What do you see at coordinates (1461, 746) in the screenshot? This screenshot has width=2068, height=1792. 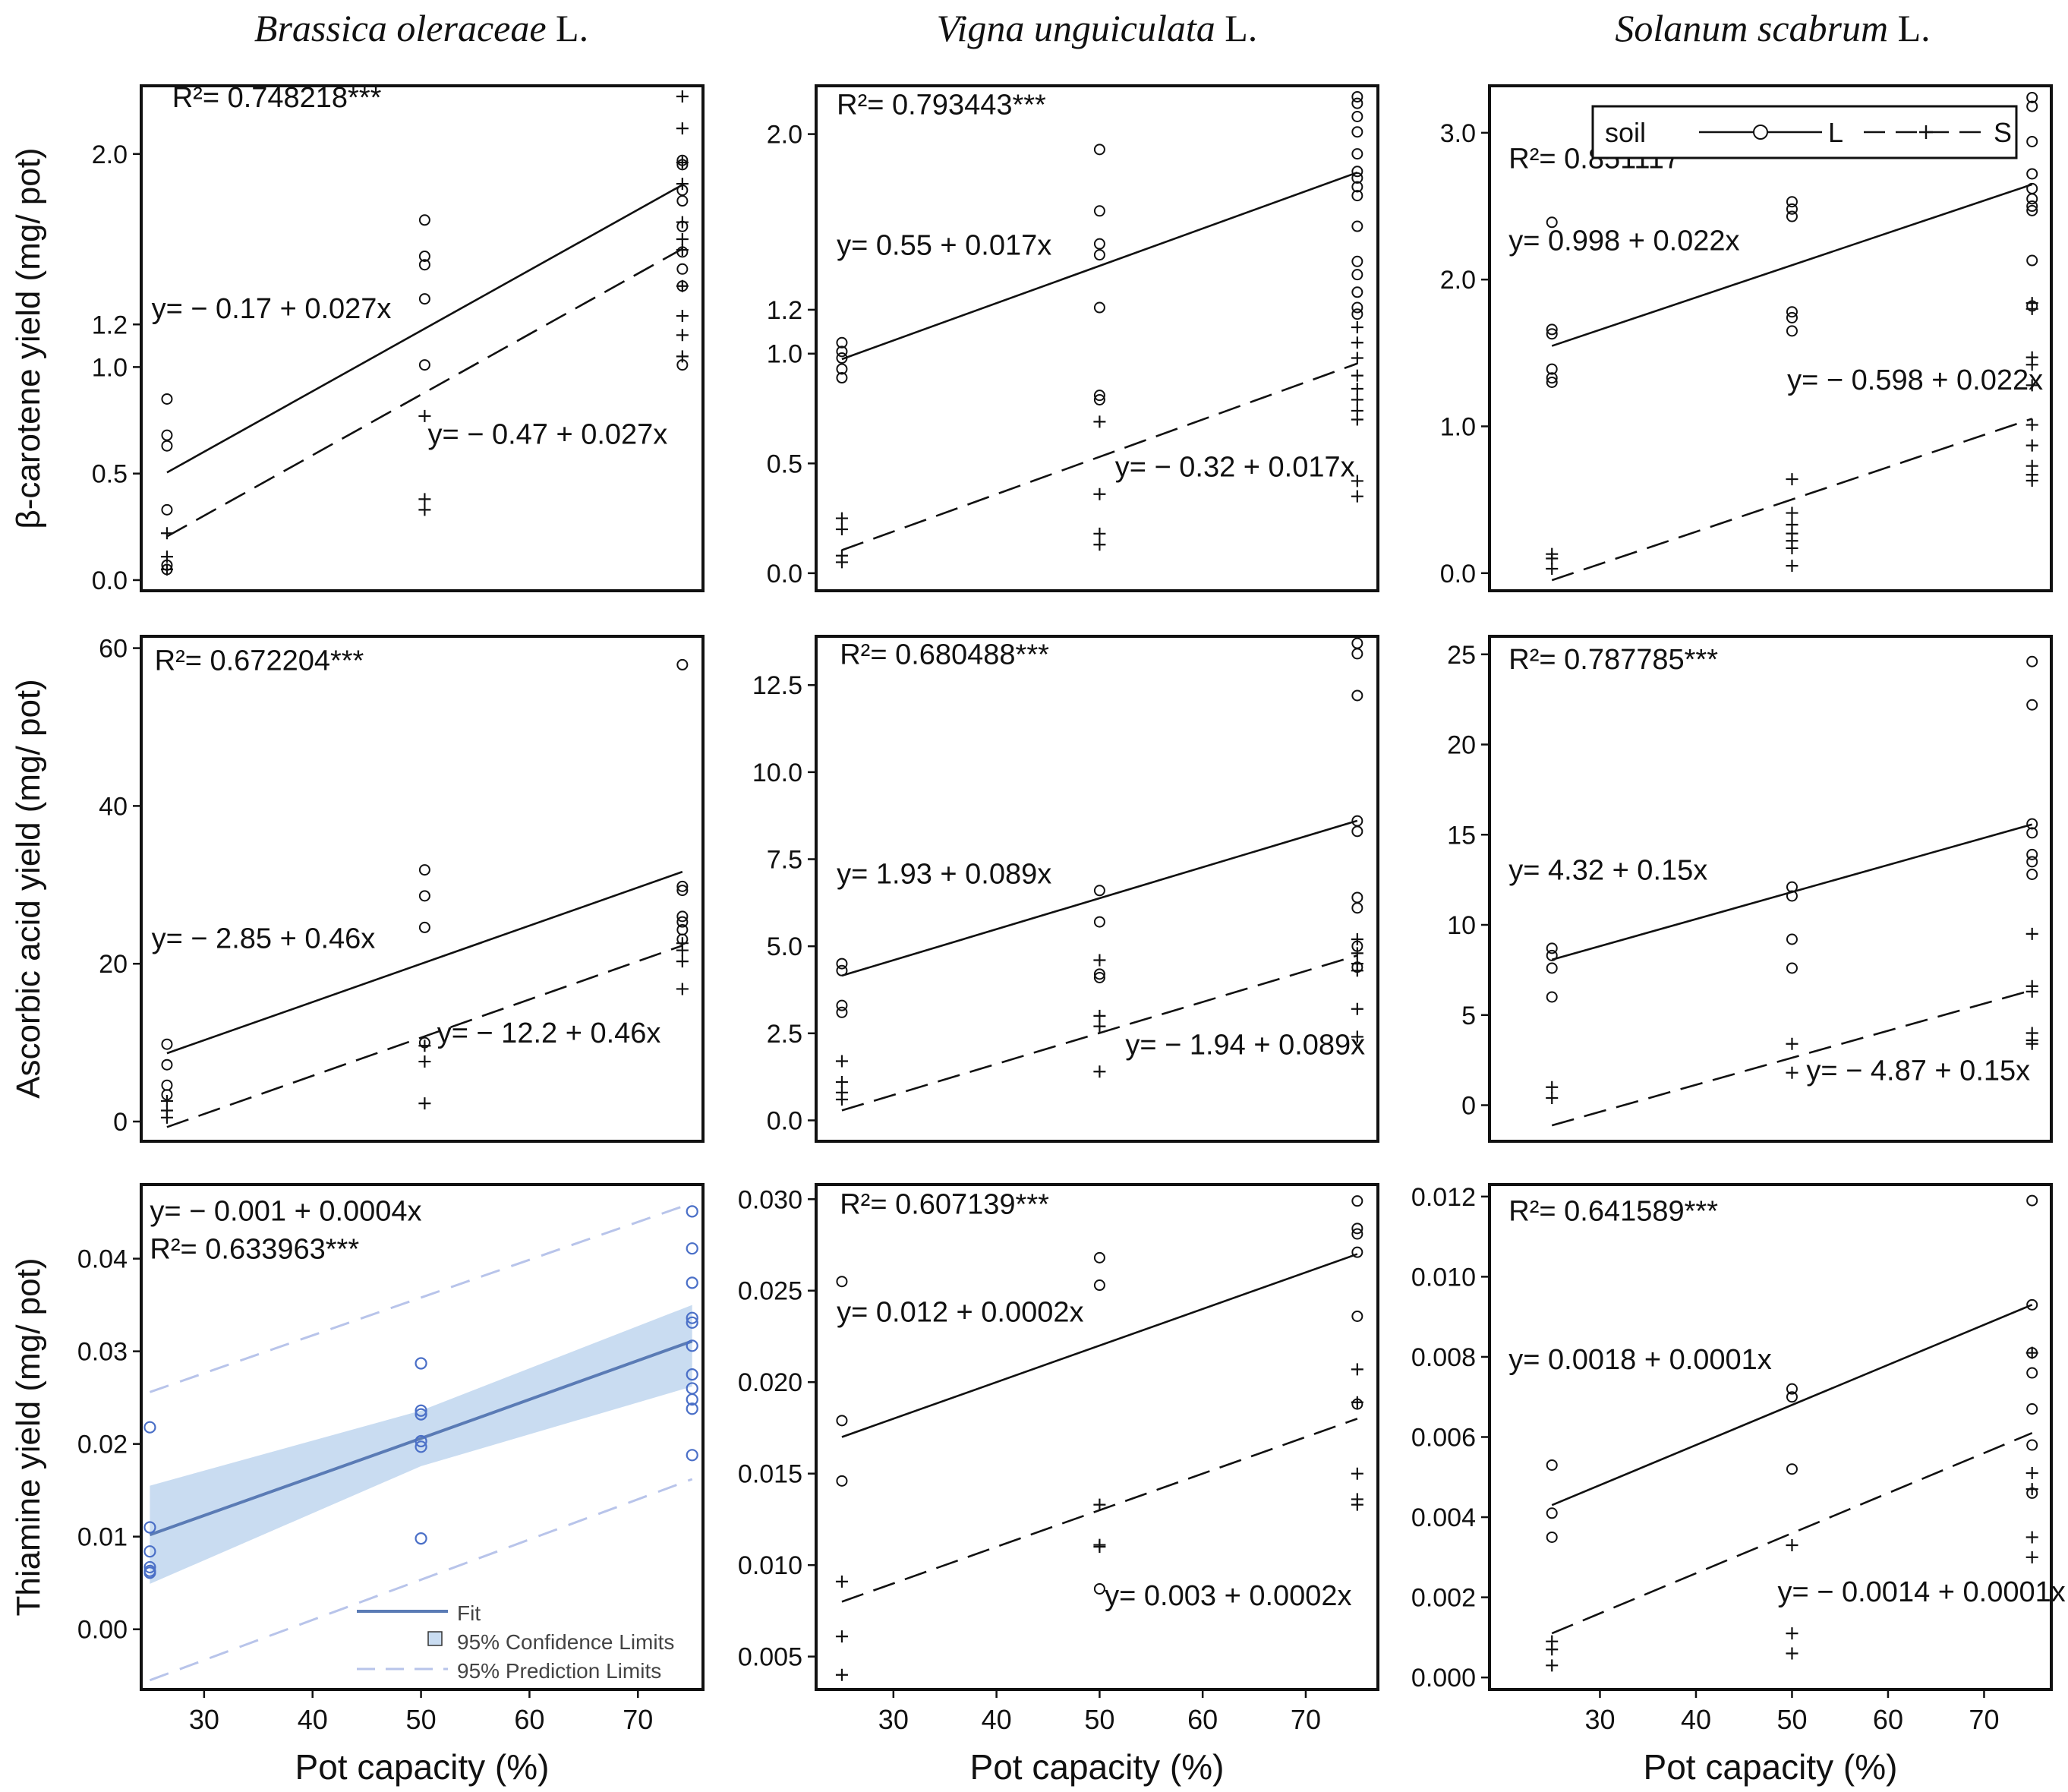 I see `y-tick-label: 20` at bounding box center [1461, 746].